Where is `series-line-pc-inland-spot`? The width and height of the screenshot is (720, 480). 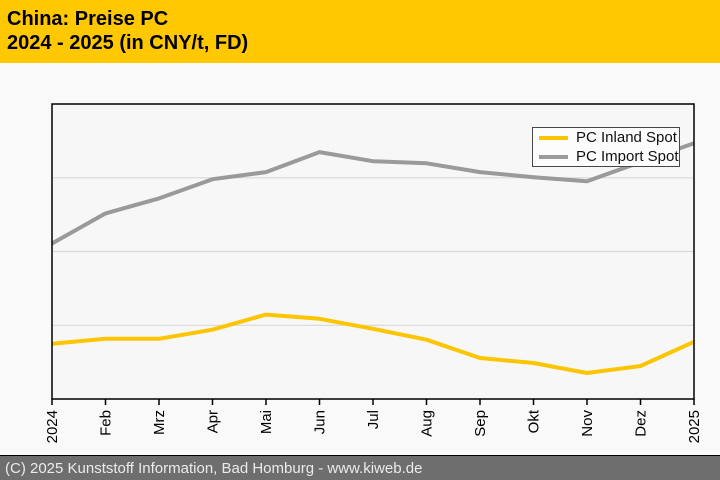
series-line-pc-inland-spot is located at coordinates (373, 343).